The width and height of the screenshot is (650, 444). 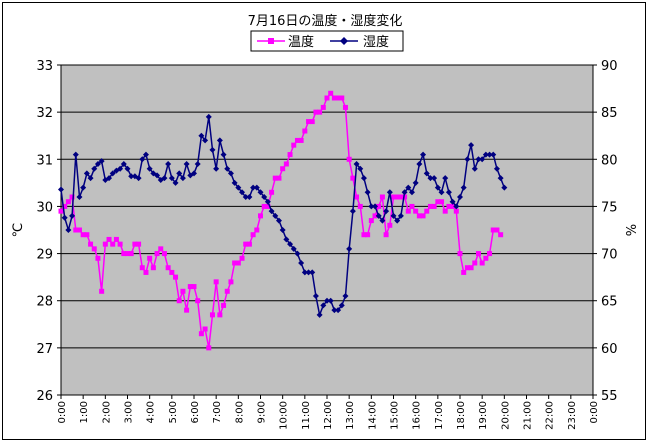 I want to click on x-tick-label: 3:00, so click(x=129, y=412).